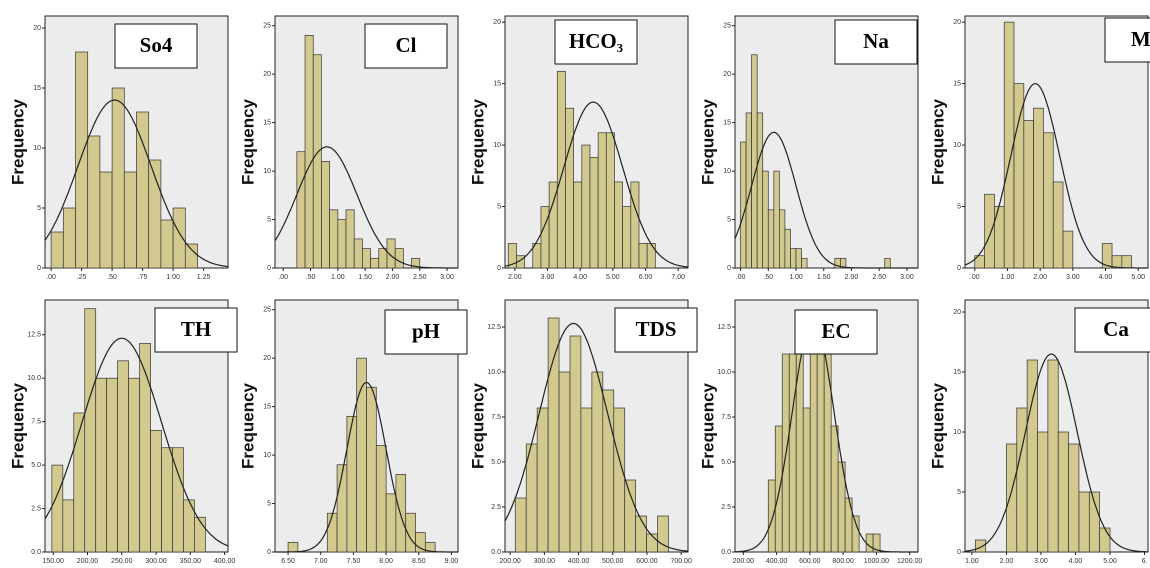 Image resolution: width=1150 pixels, height=568 pixels. Describe the element at coordinates (579, 561) in the screenshot. I see `x-tick-label: 400.00` at that location.